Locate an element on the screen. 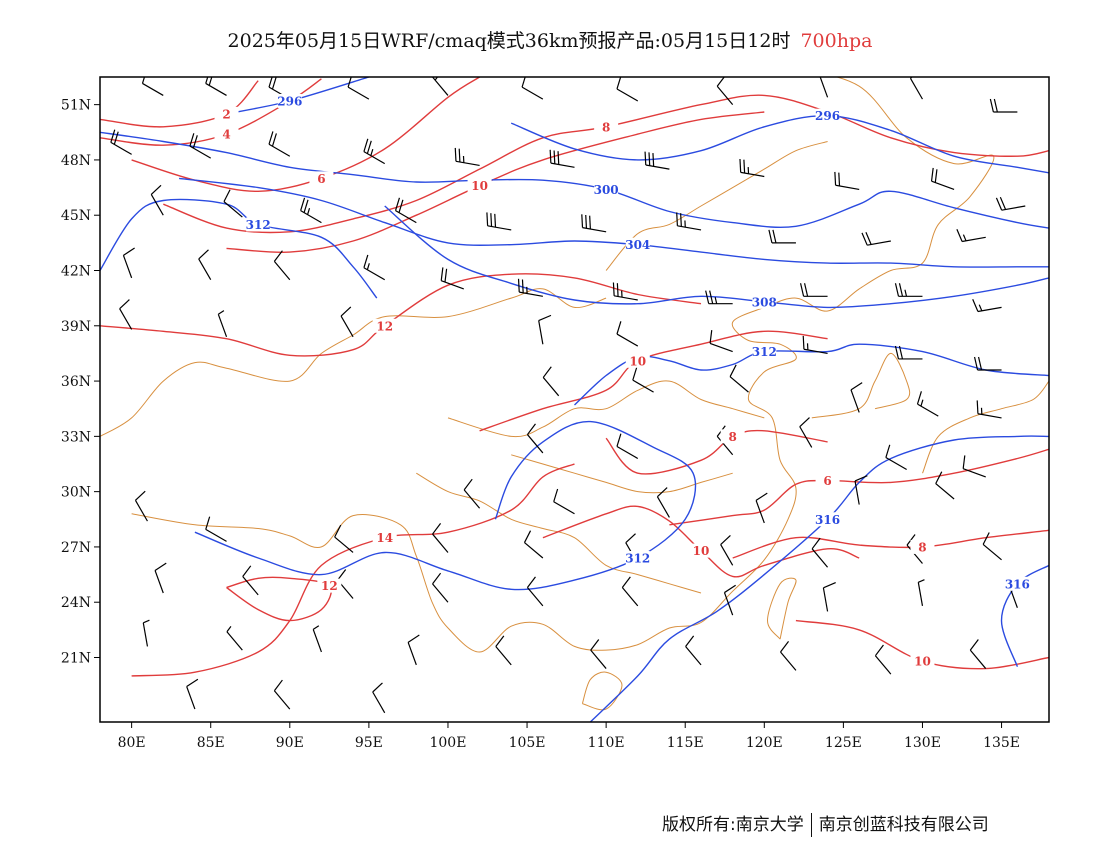 Image resolution: width=1100 pixels, height=850 pixels. height-contour-label: 300 is located at coordinates (606, 190).